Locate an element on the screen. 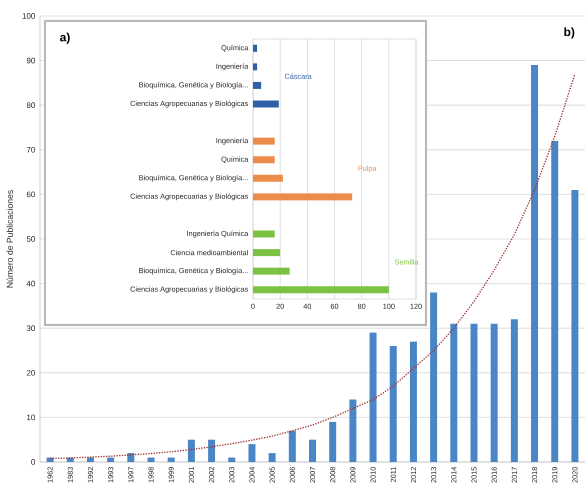  annotation: a) is located at coordinates (65, 38).